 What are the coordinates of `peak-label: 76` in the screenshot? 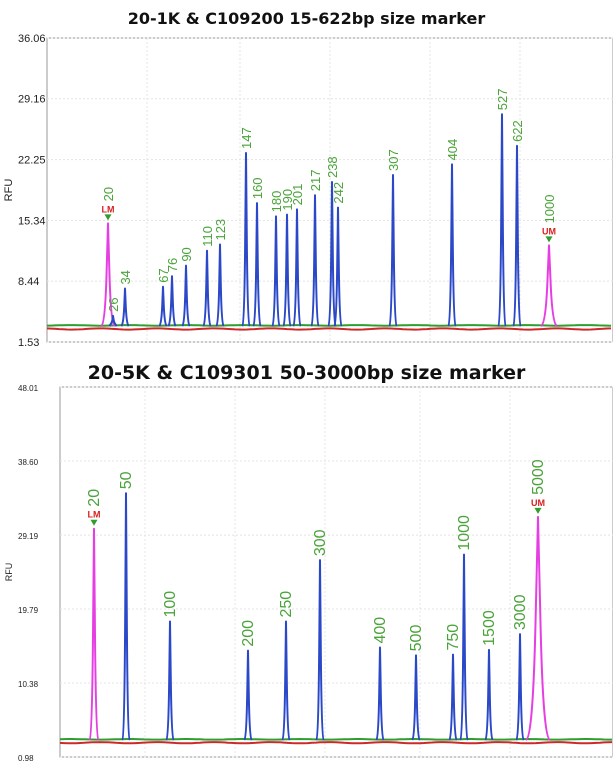 It's located at (172, 265).